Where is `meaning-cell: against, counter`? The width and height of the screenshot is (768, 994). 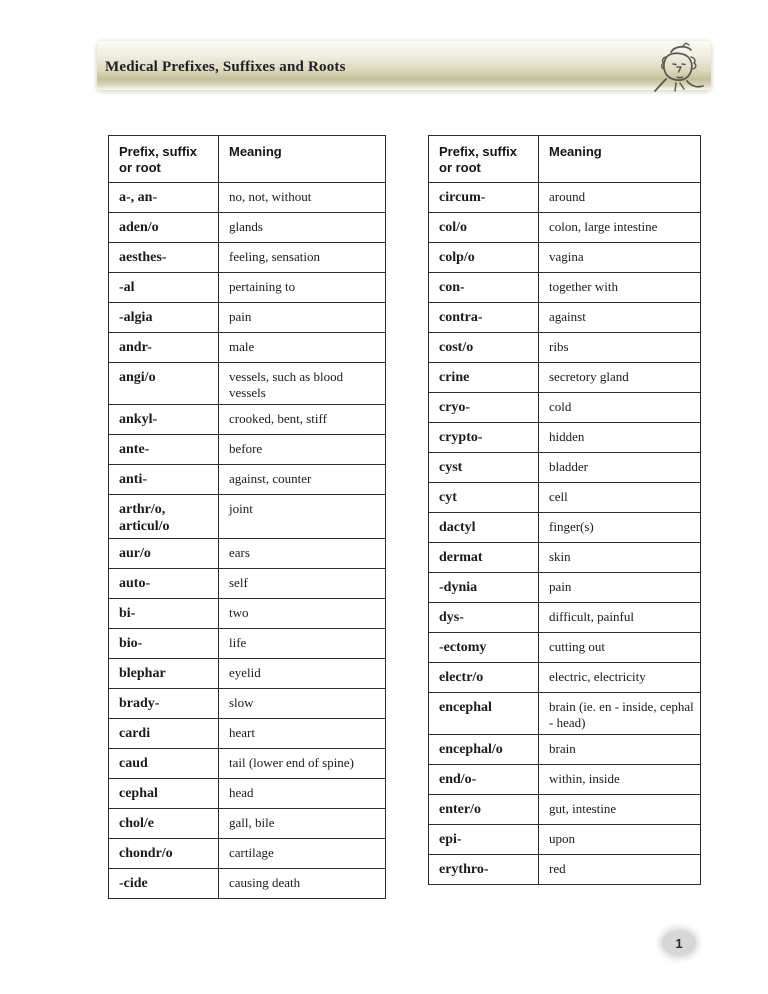 meaning-cell: against, counter is located at coordinates (302, 479).